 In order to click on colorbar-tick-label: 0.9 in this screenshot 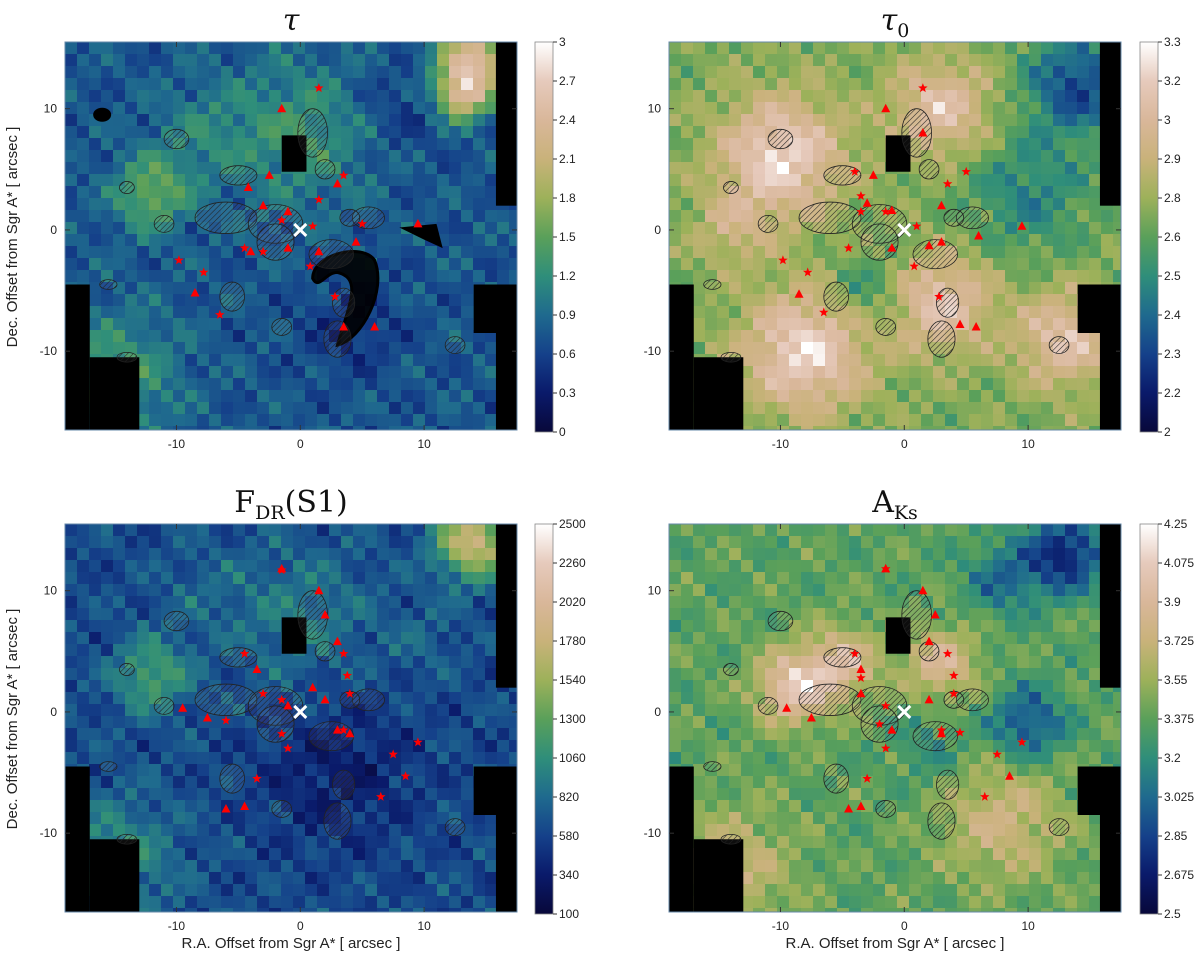, I will do `click(567, 315)`.